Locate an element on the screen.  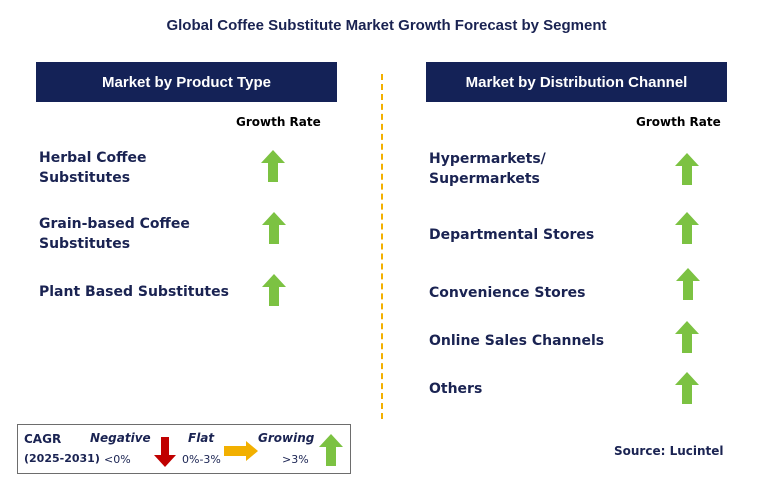
segment-label-line1: Convenience Stores is located at coordinates (507, 293).